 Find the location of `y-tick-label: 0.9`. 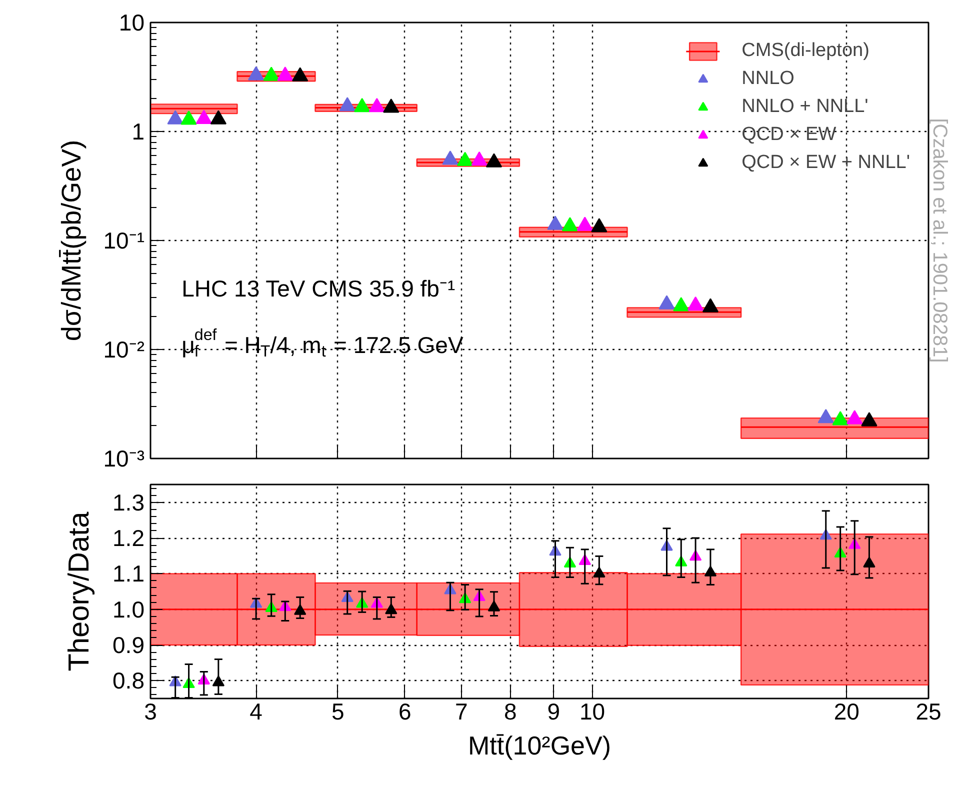

y-tick-label: 0.9 is located at coordinates (128, 645).